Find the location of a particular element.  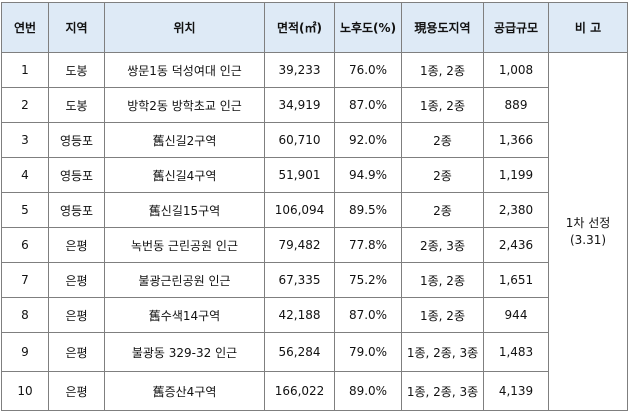

header-area: 면적(㎡) is located at coordinates (299, 27).